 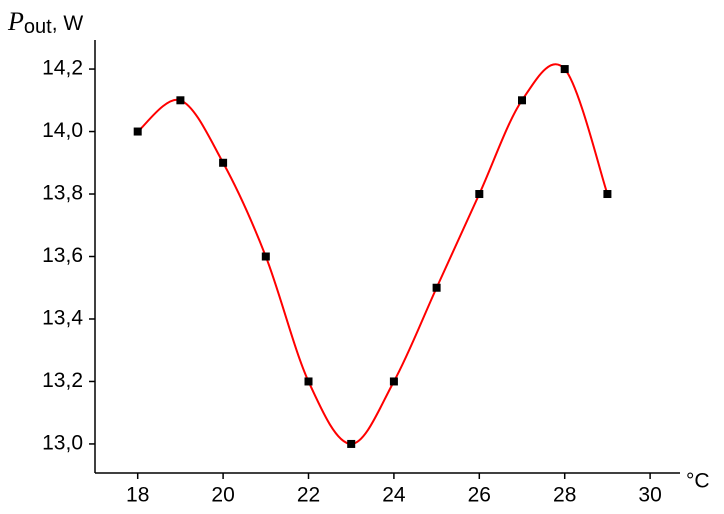 I want to click on y-tick-label: 13,8, so click(x=62, y=193).